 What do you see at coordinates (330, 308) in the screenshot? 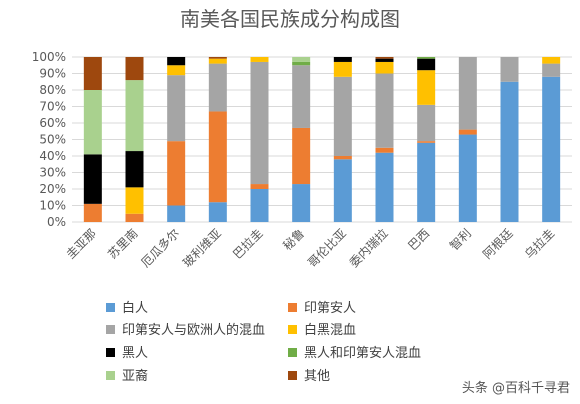
I see `legend-label: 印第安人` at bounding box center [330, 308].